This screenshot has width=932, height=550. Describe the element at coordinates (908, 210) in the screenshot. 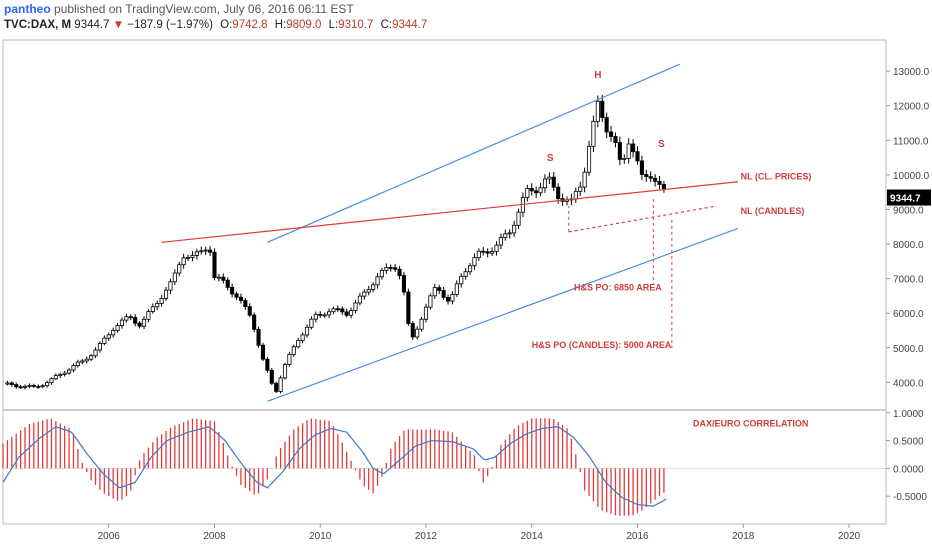

I see `price-tick-label: 9000.0` at that location.